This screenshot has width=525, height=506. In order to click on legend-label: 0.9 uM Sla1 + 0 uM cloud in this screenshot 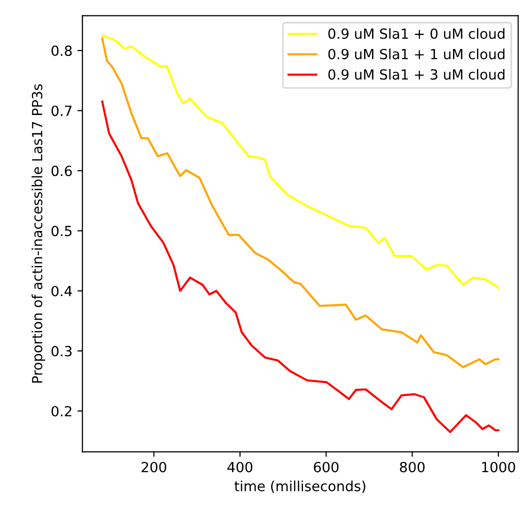, I will do `click(416, 33)`.